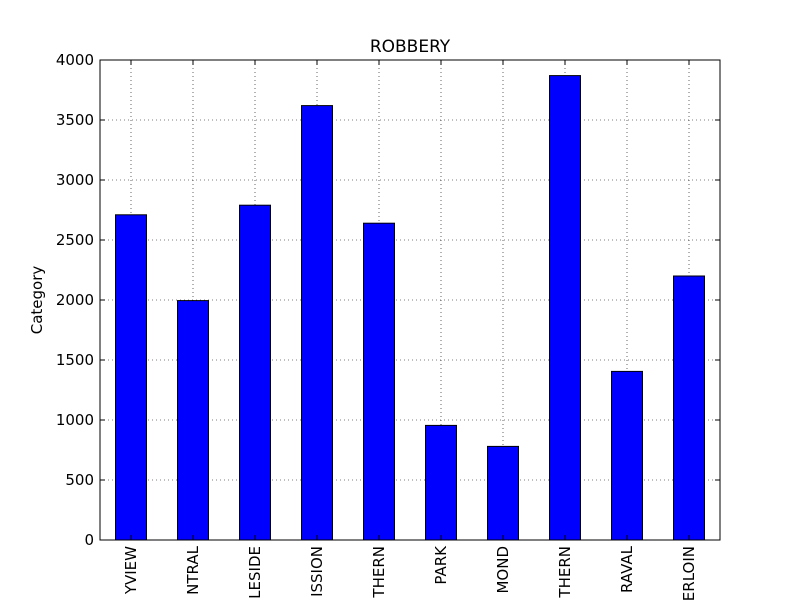 Image resolution: width=800 pixels, height=605 pixels. I want to click on x-tick-label: ISSION, so click(317, 571).